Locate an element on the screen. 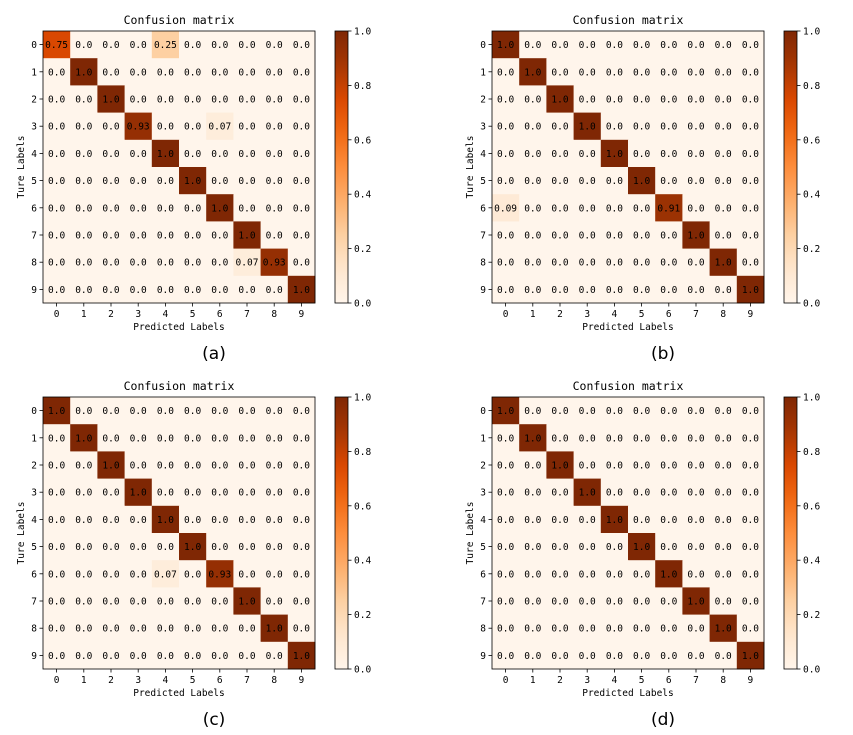 Image resolution: width=853 pixels, height=735 pixels. y-tick-label: 3 is located at coordinates (483, 127).